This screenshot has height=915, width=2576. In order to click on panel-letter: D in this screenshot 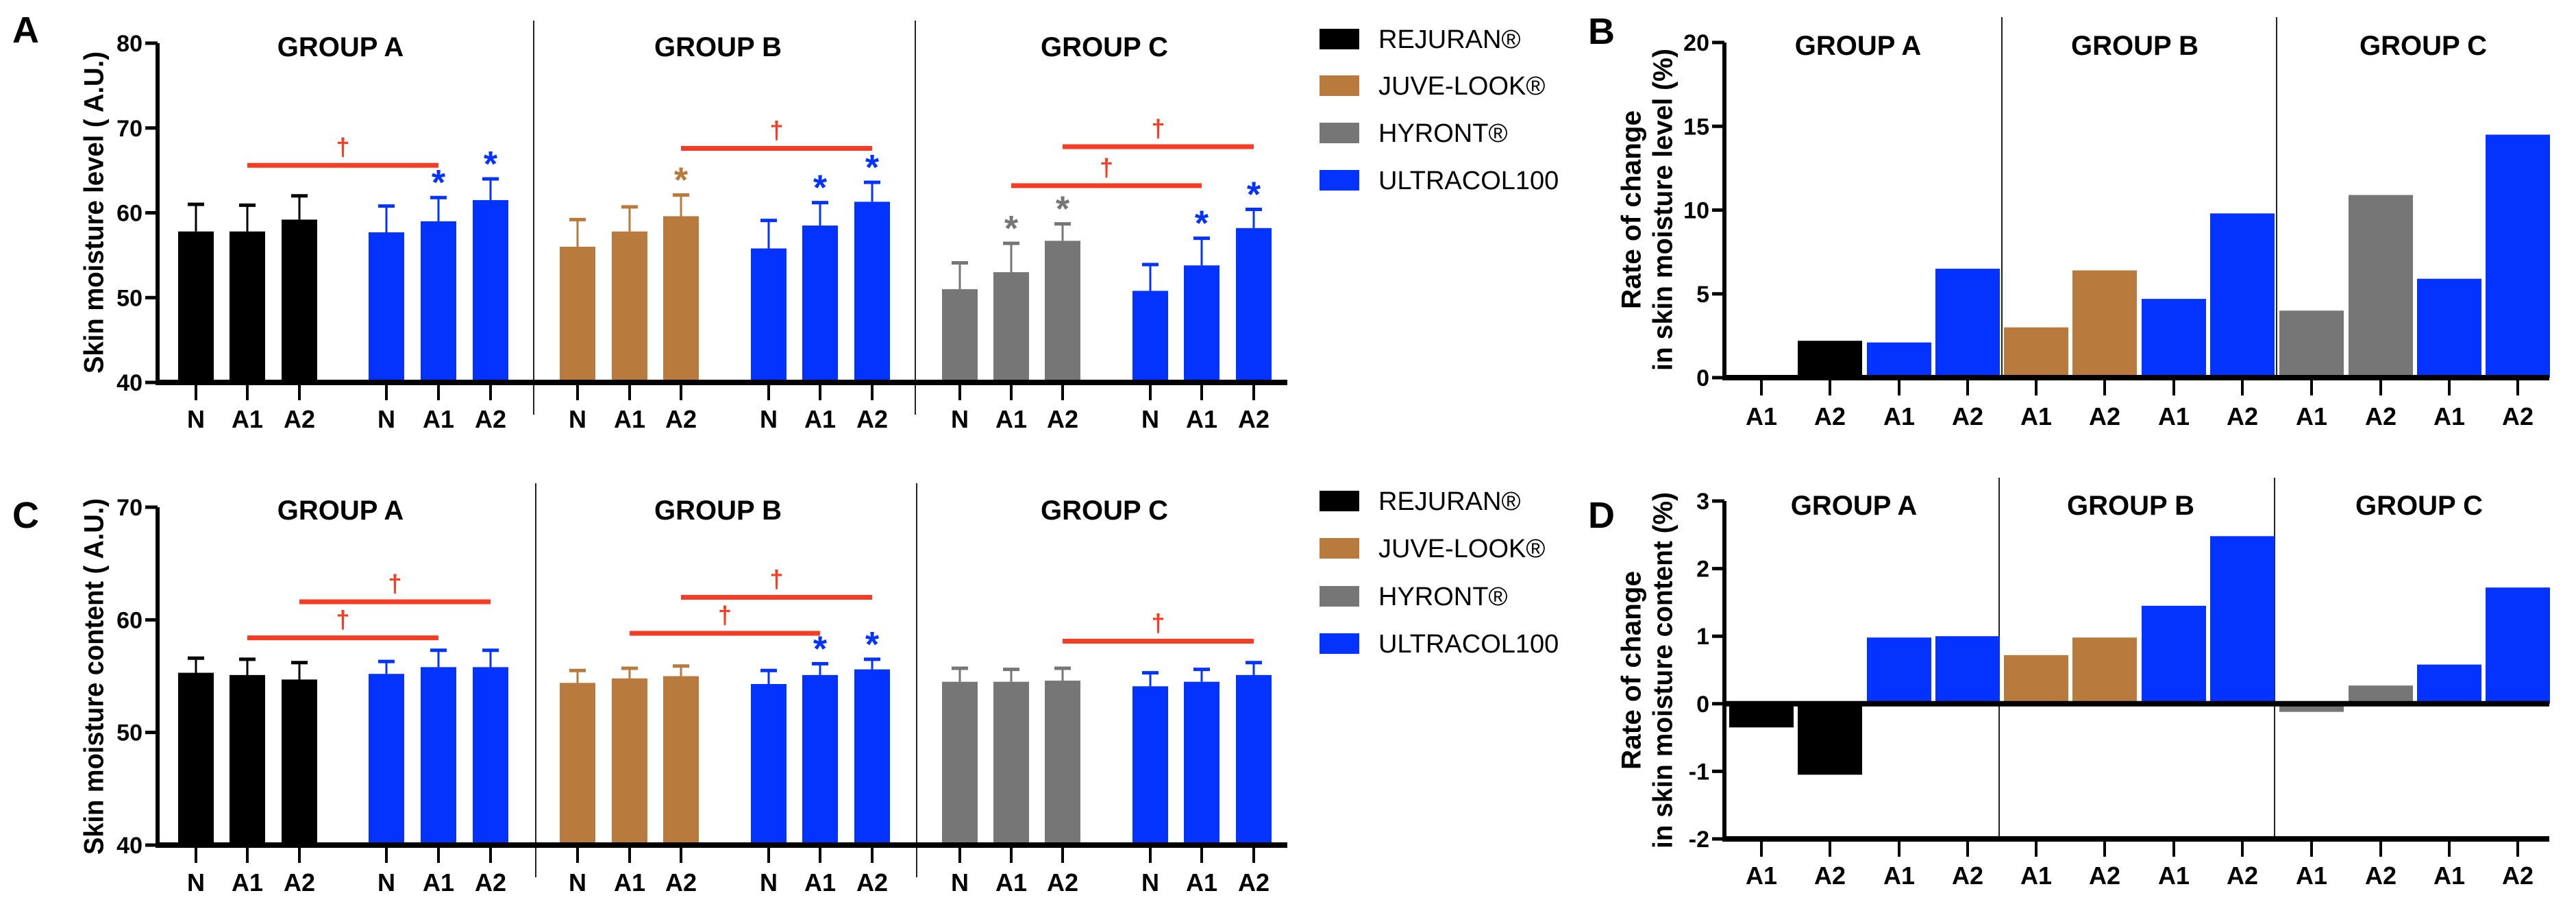, I will do `click(1601, 515)`.